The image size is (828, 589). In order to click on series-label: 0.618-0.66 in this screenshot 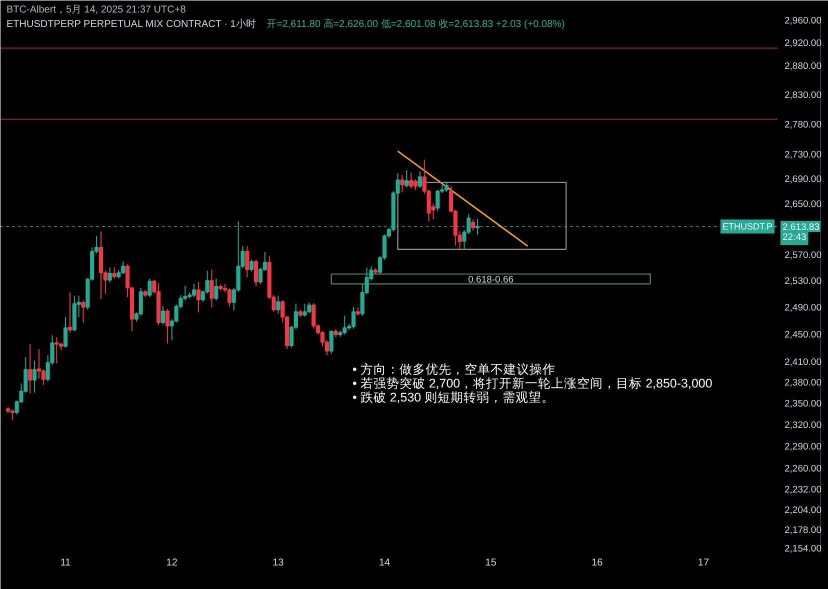, I will do `click(491, 280)`.